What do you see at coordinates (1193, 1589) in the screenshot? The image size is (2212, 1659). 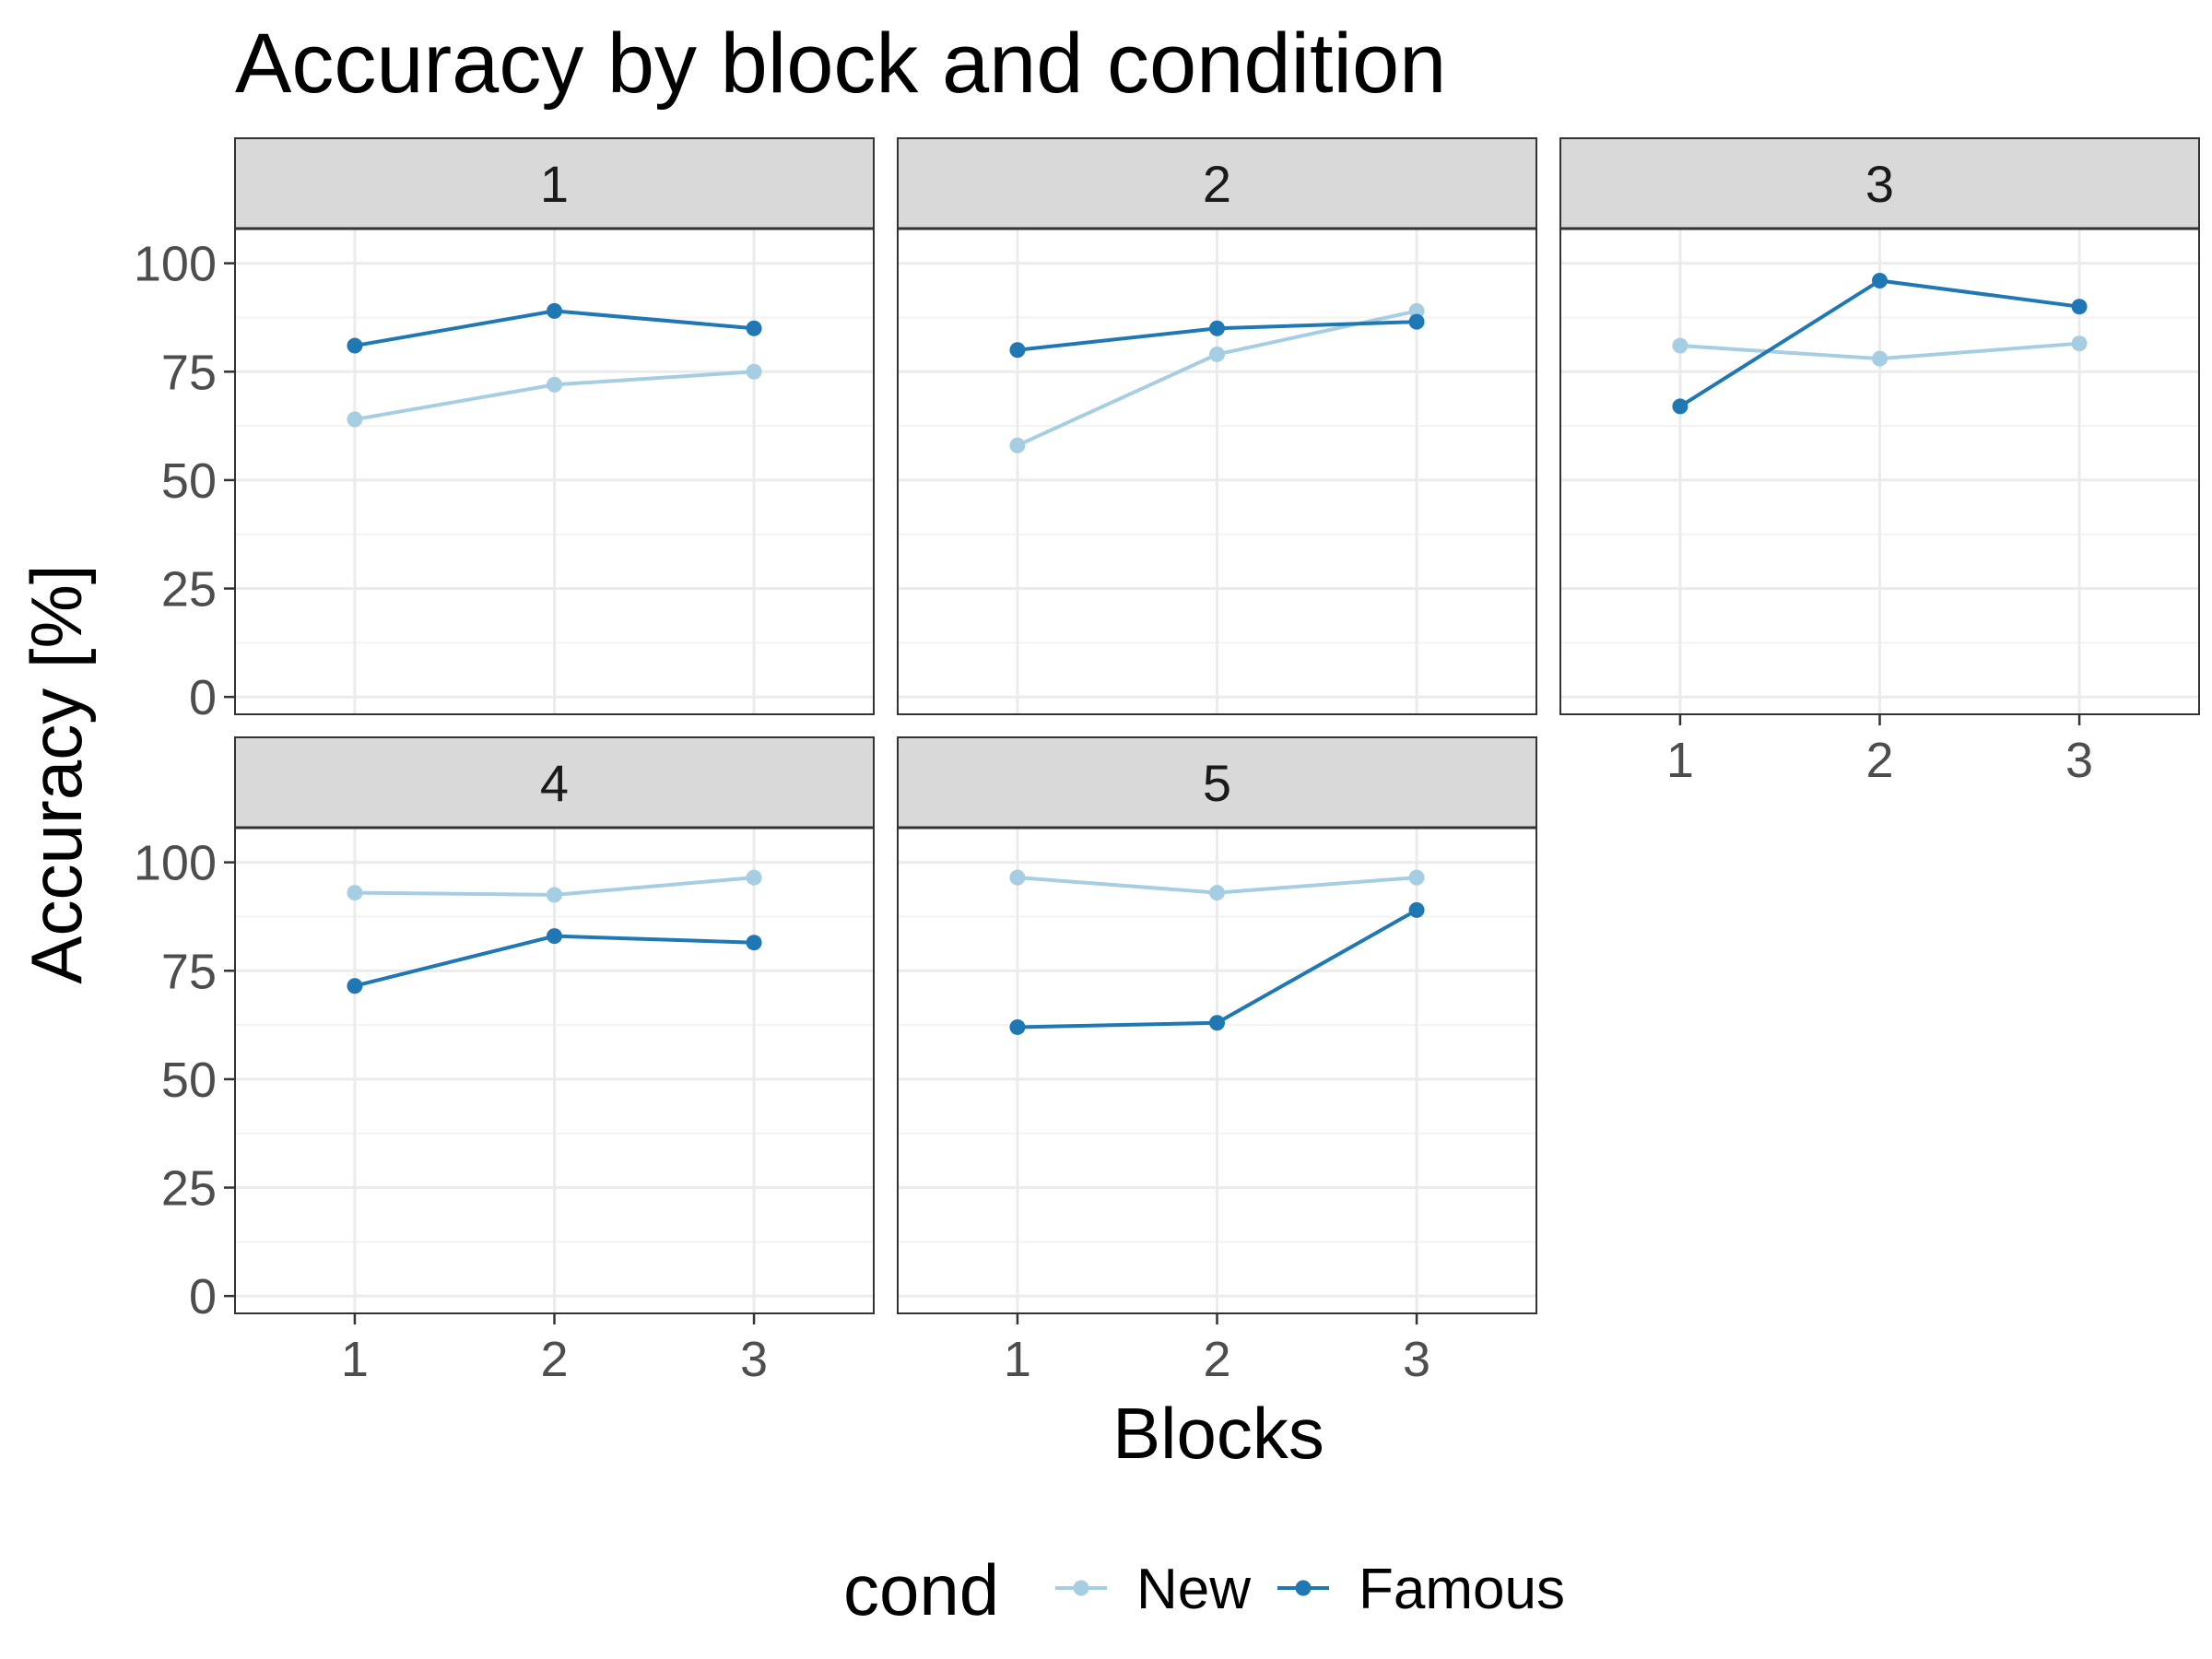 I see `legend-label: New` at bounding box center [1193, 1589].